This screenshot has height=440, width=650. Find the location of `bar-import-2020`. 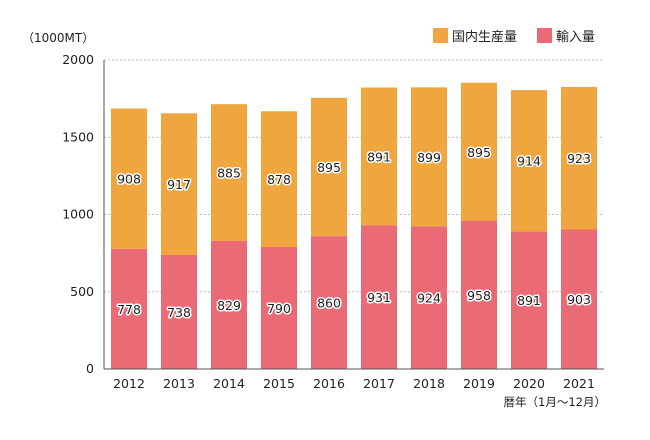

bar-import-2020 is located at coordinates (529, 300).